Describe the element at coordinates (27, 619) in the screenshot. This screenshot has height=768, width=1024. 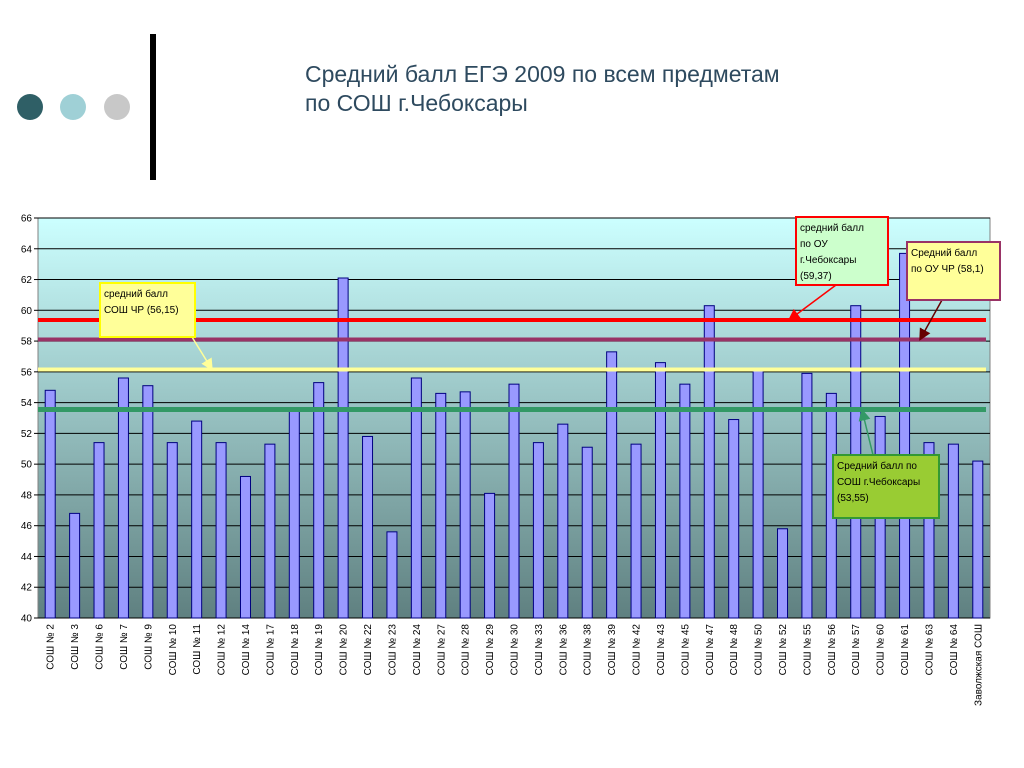
I see `y-tick-label: 40` at that location.